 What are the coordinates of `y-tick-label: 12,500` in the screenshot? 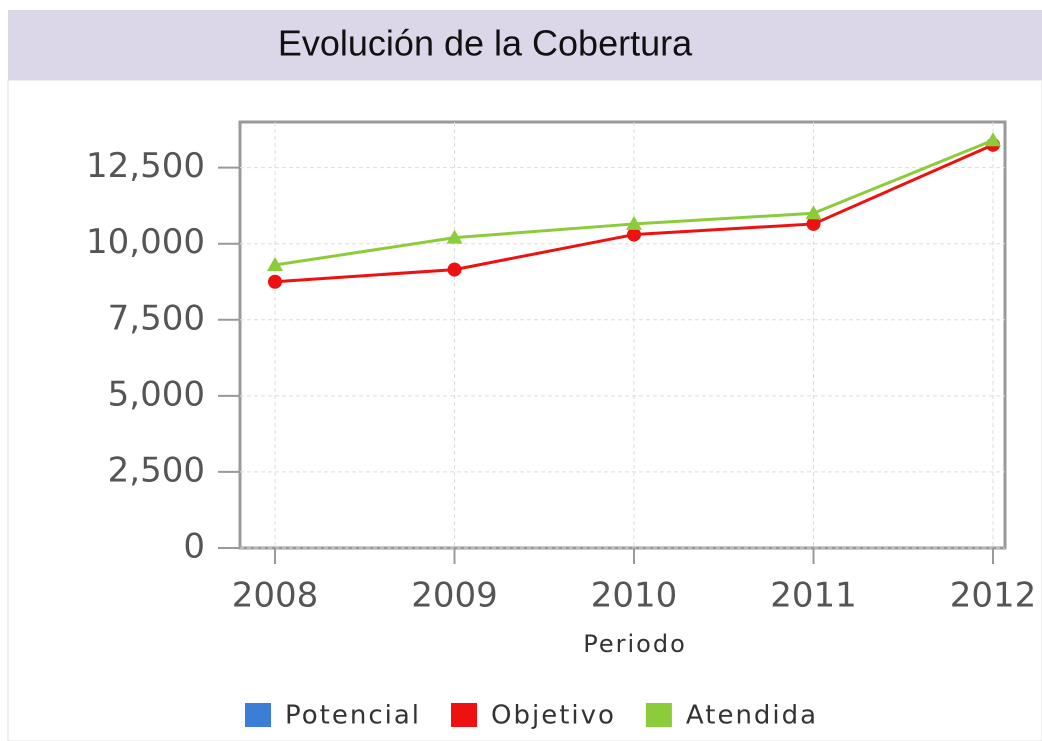 It's located at (145, 166).